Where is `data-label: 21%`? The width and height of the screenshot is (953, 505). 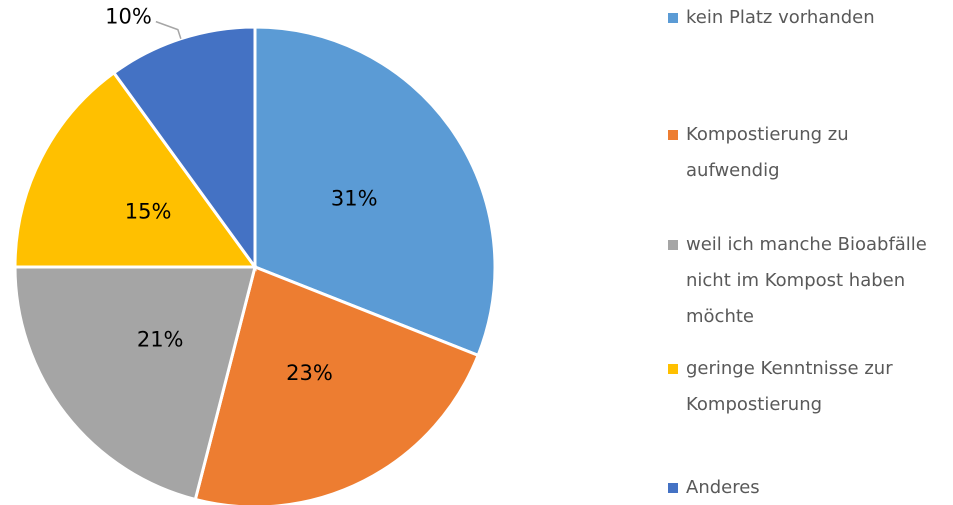
data-label: 21% is located at coordinates (160, 340).